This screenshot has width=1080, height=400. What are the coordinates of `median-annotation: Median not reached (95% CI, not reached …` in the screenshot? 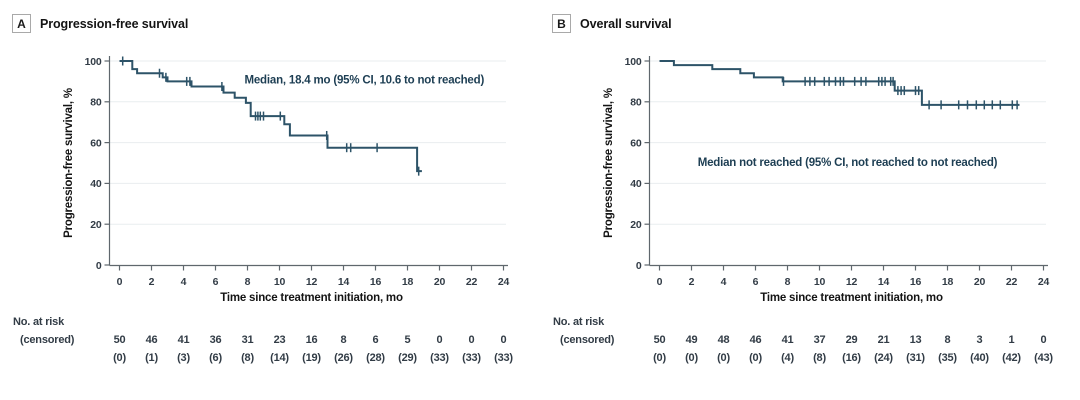 It's located at (848, 163).